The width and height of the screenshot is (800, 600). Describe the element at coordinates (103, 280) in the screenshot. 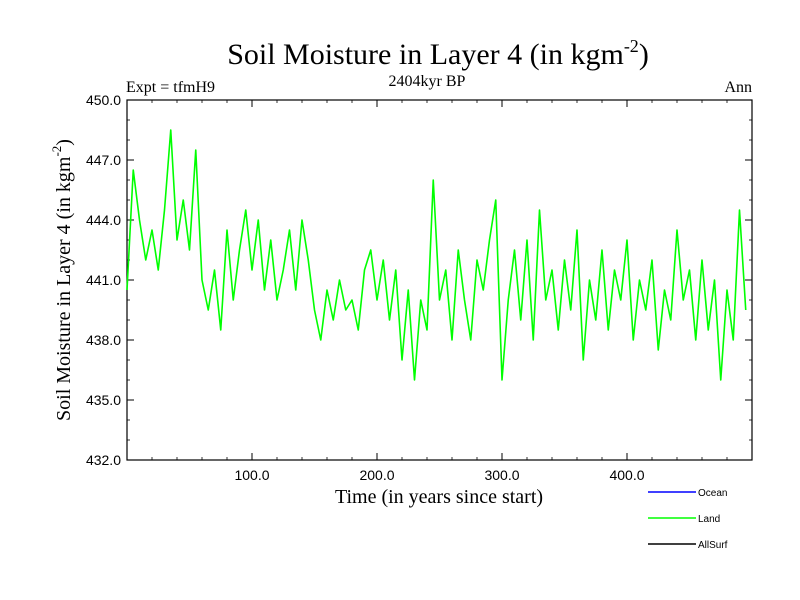

I see `y-tick-label: 441.0` at that location.